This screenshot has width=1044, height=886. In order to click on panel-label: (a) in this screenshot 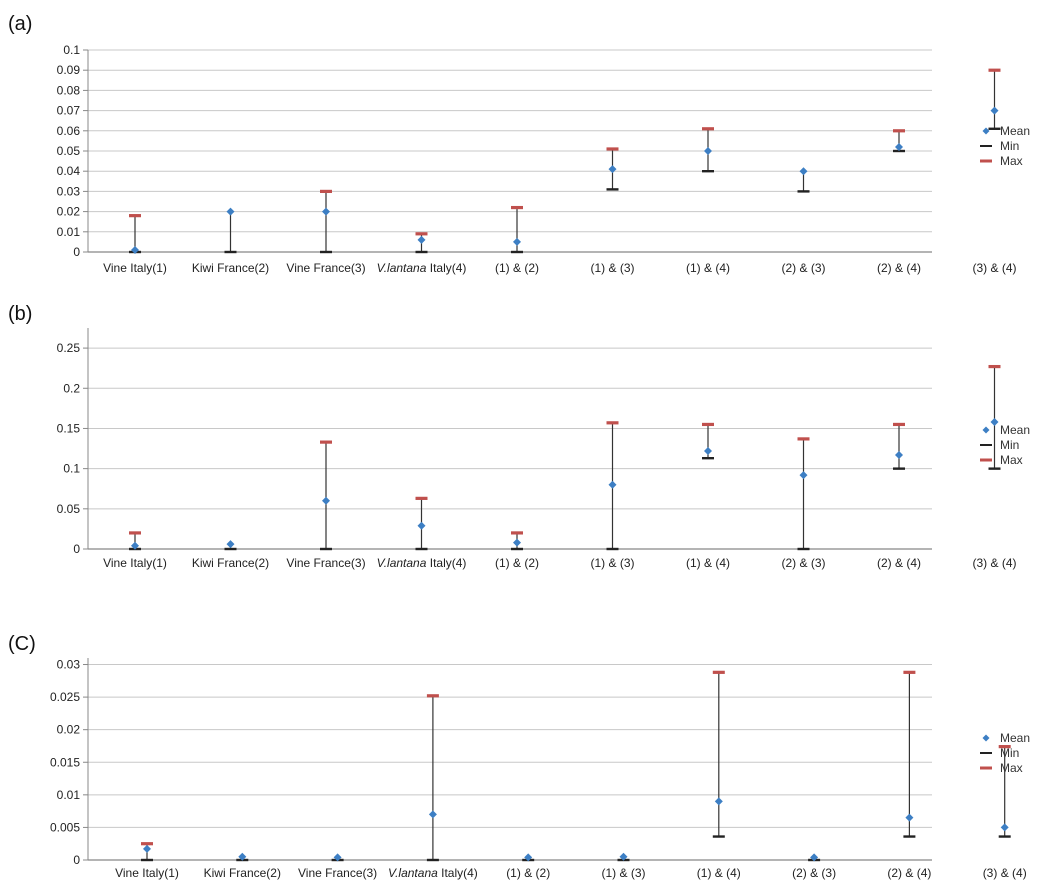, I will do `click(20, 24)`.